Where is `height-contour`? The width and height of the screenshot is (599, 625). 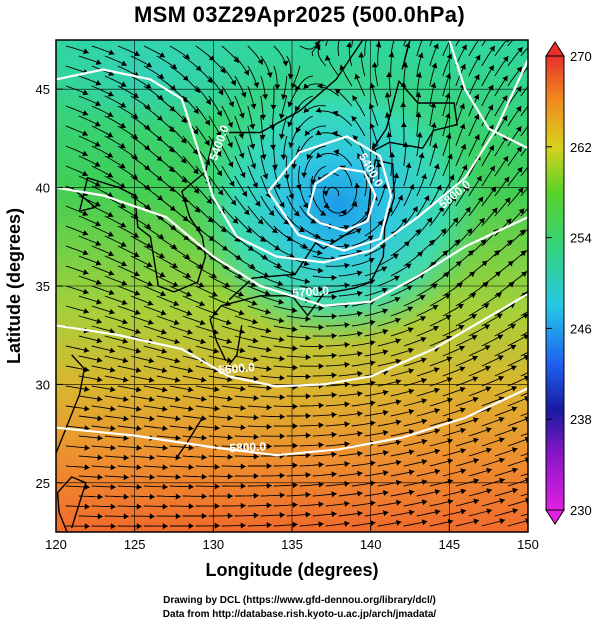
height-contour is located at coordinates (292, 340).